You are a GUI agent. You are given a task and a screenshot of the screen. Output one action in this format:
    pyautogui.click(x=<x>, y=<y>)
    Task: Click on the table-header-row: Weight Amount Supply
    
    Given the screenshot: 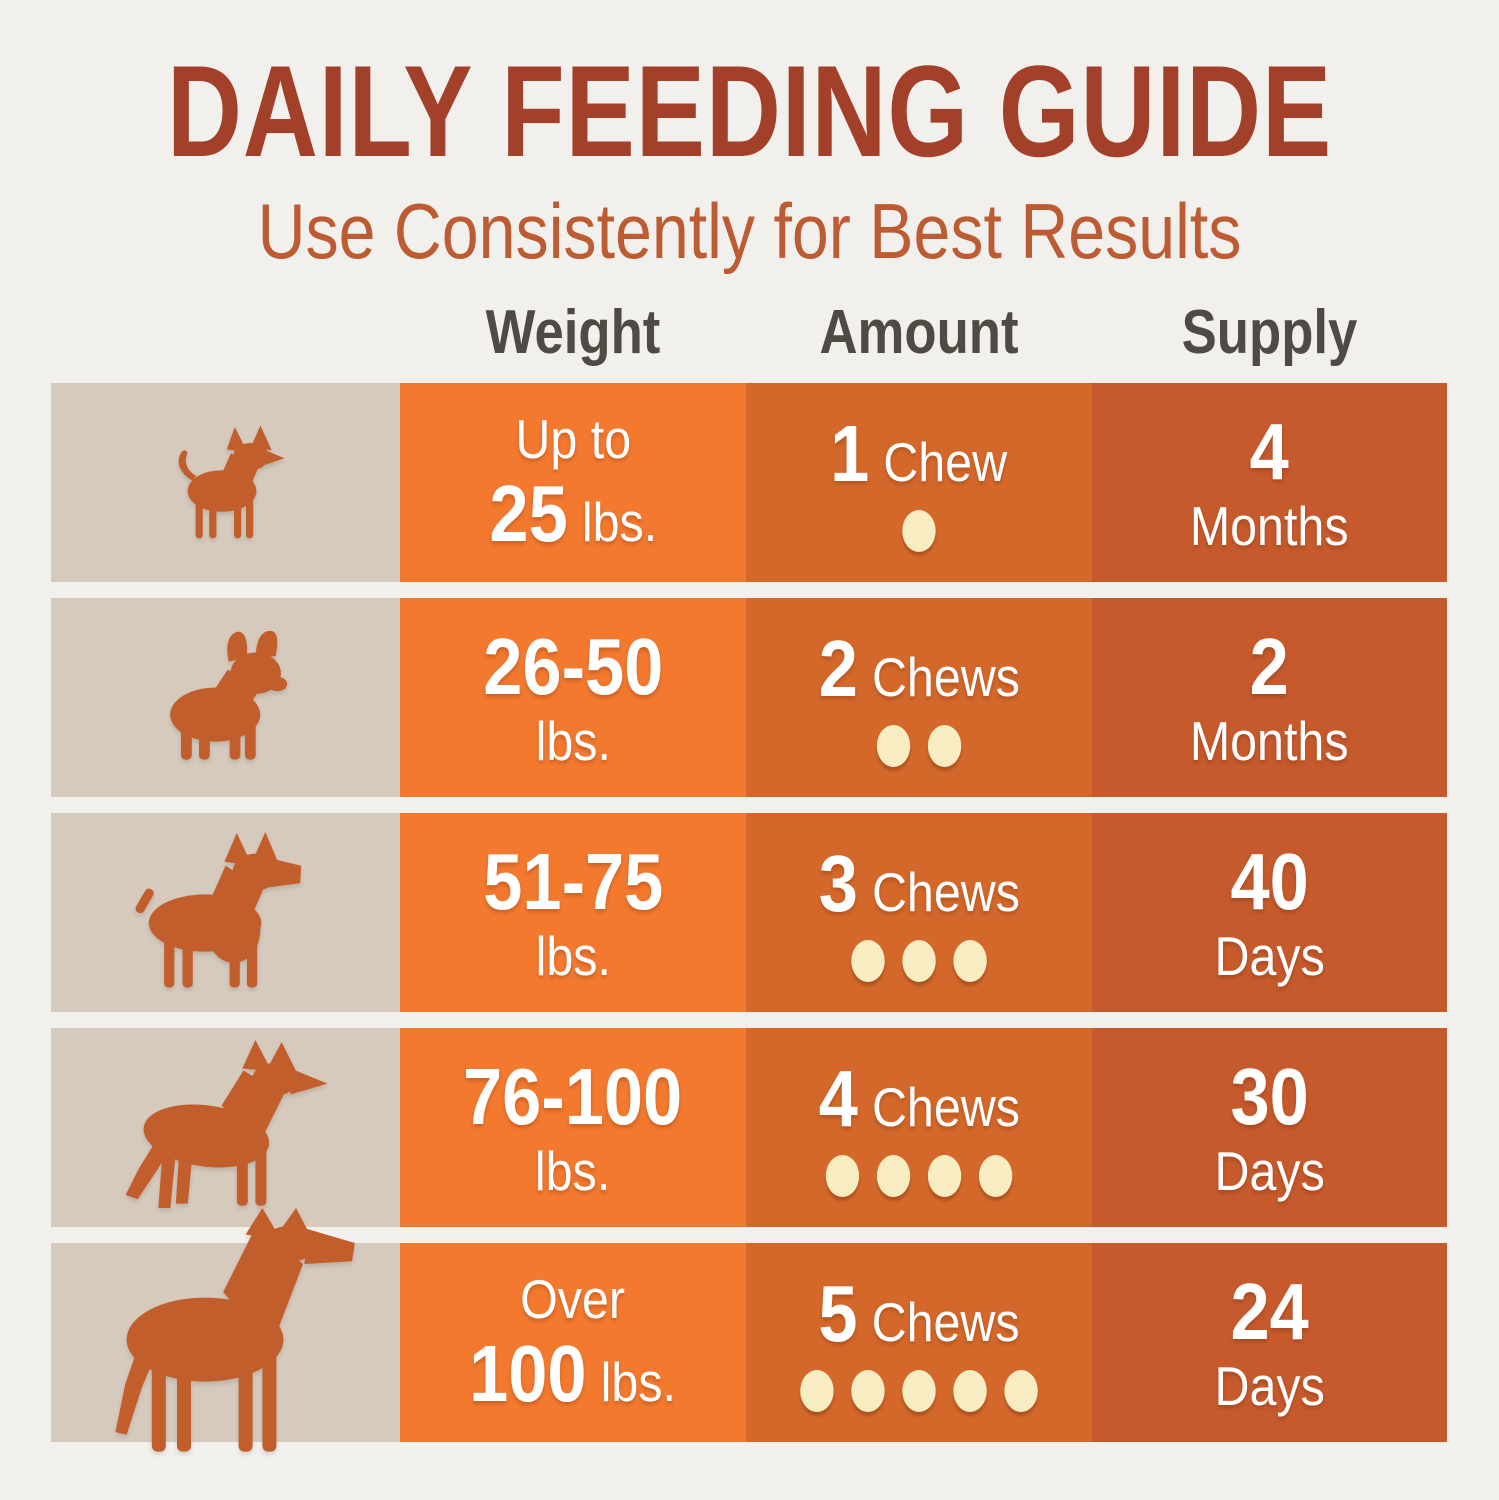 What is the action you would take?
    pyautogui.click(x=749, y=333)
    